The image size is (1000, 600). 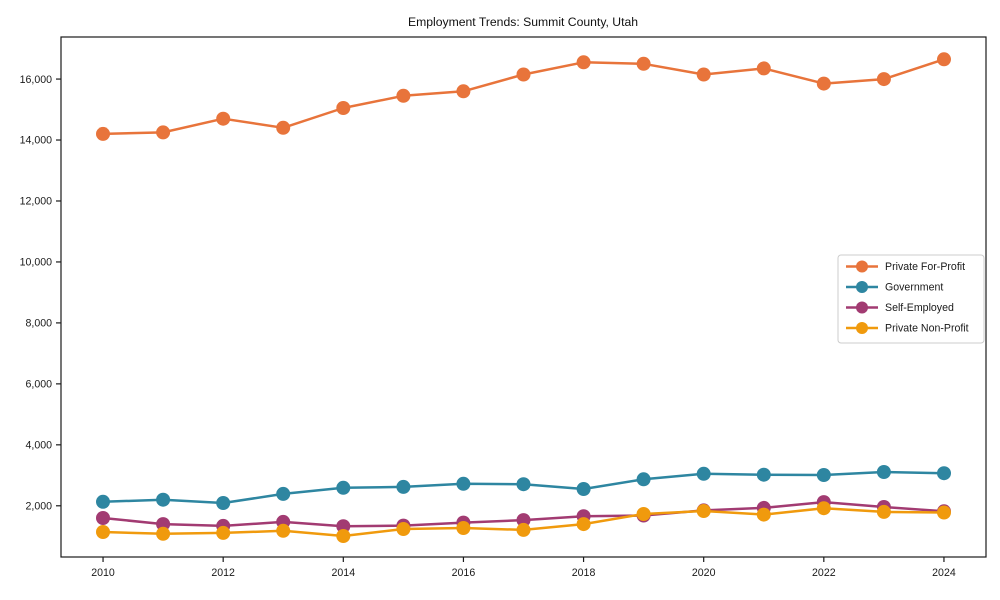 I want to click on x-tick-label: 2024, so click(x=944, y=573).